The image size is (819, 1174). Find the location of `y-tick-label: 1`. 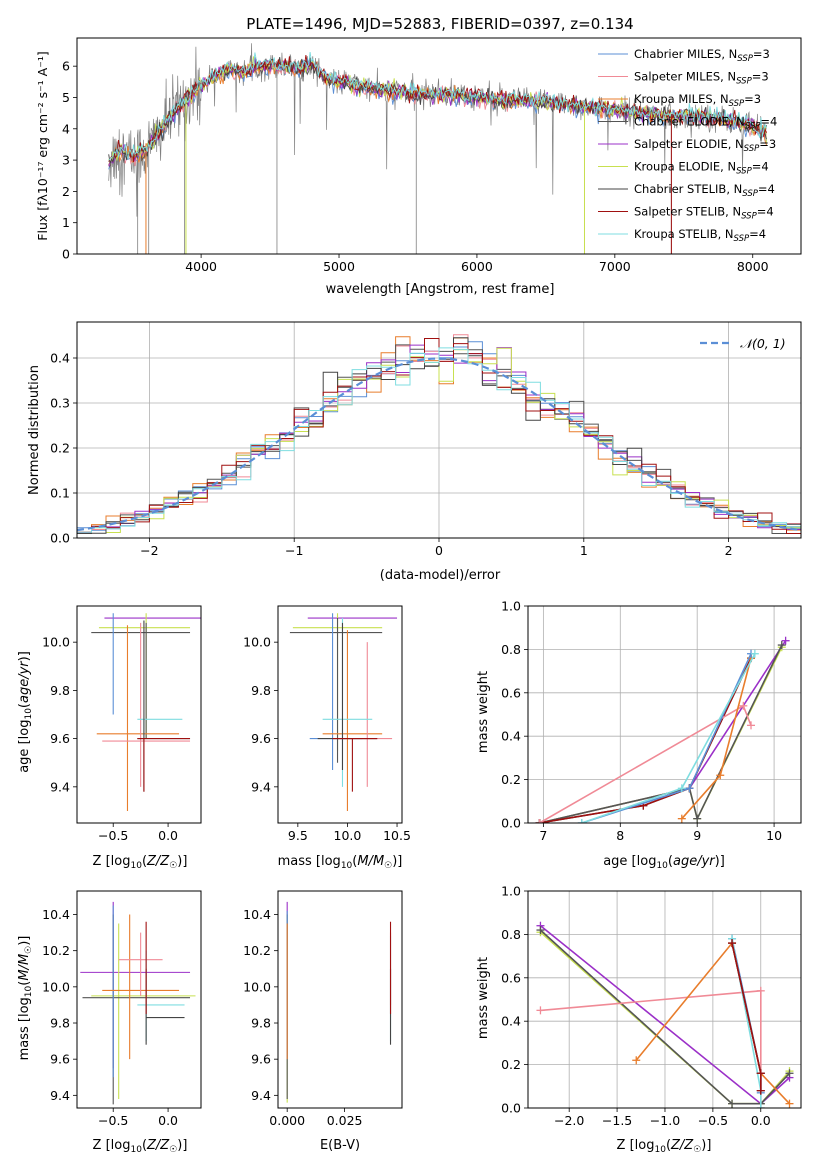

y-tick-label: 1 is located at coordinates (66, 222).